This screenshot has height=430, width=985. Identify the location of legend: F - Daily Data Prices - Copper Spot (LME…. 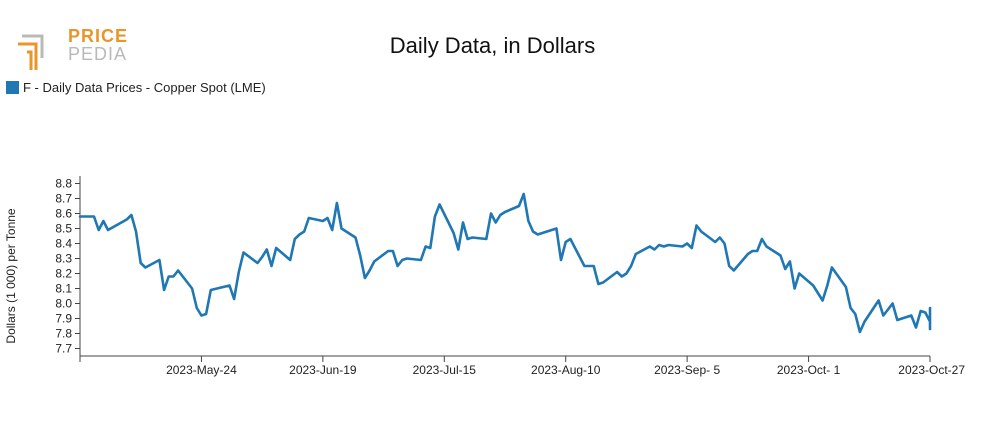
(136, 87).